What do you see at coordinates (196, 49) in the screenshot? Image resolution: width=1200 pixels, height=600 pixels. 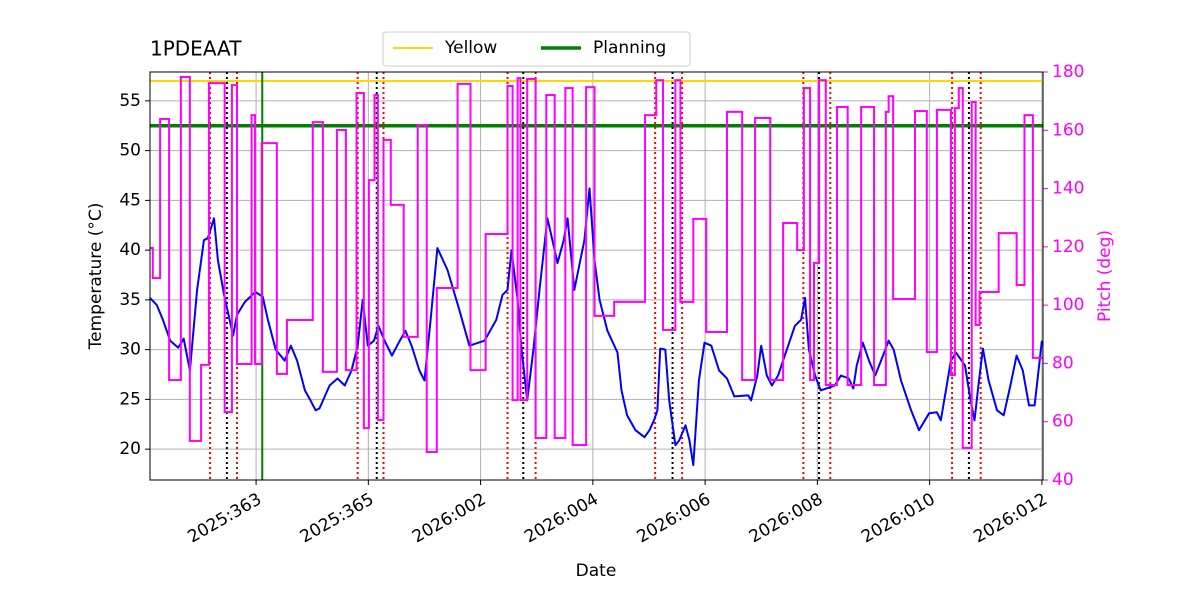 I see `chart-title: 1PDEAAT` at bounding box center [196, 49].